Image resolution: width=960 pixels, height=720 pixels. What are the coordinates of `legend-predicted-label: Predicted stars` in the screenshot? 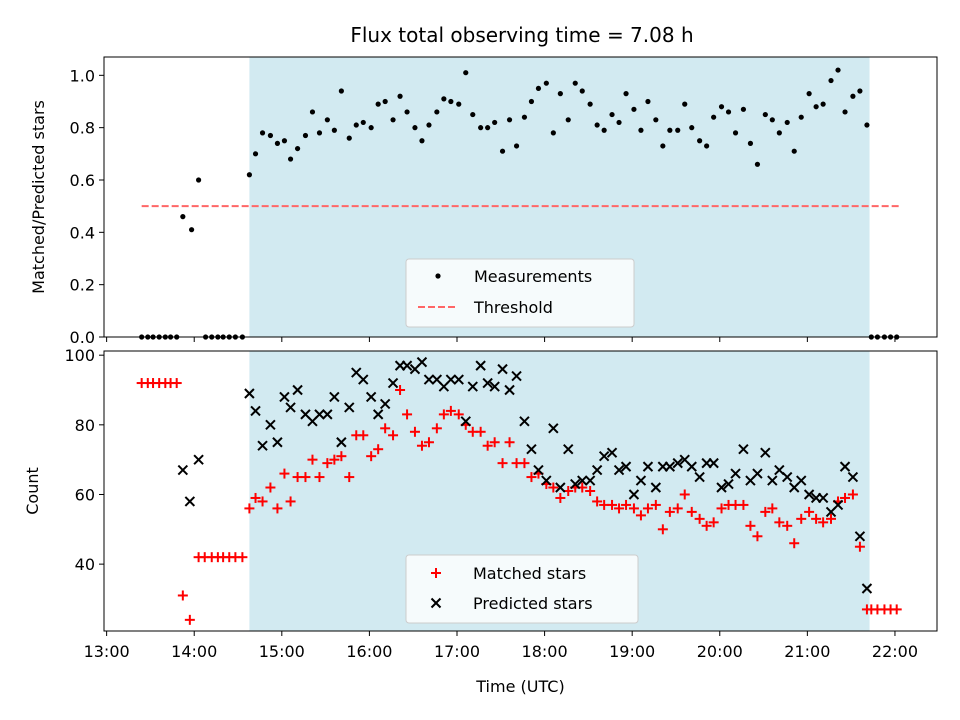 It's located at (533, 603).